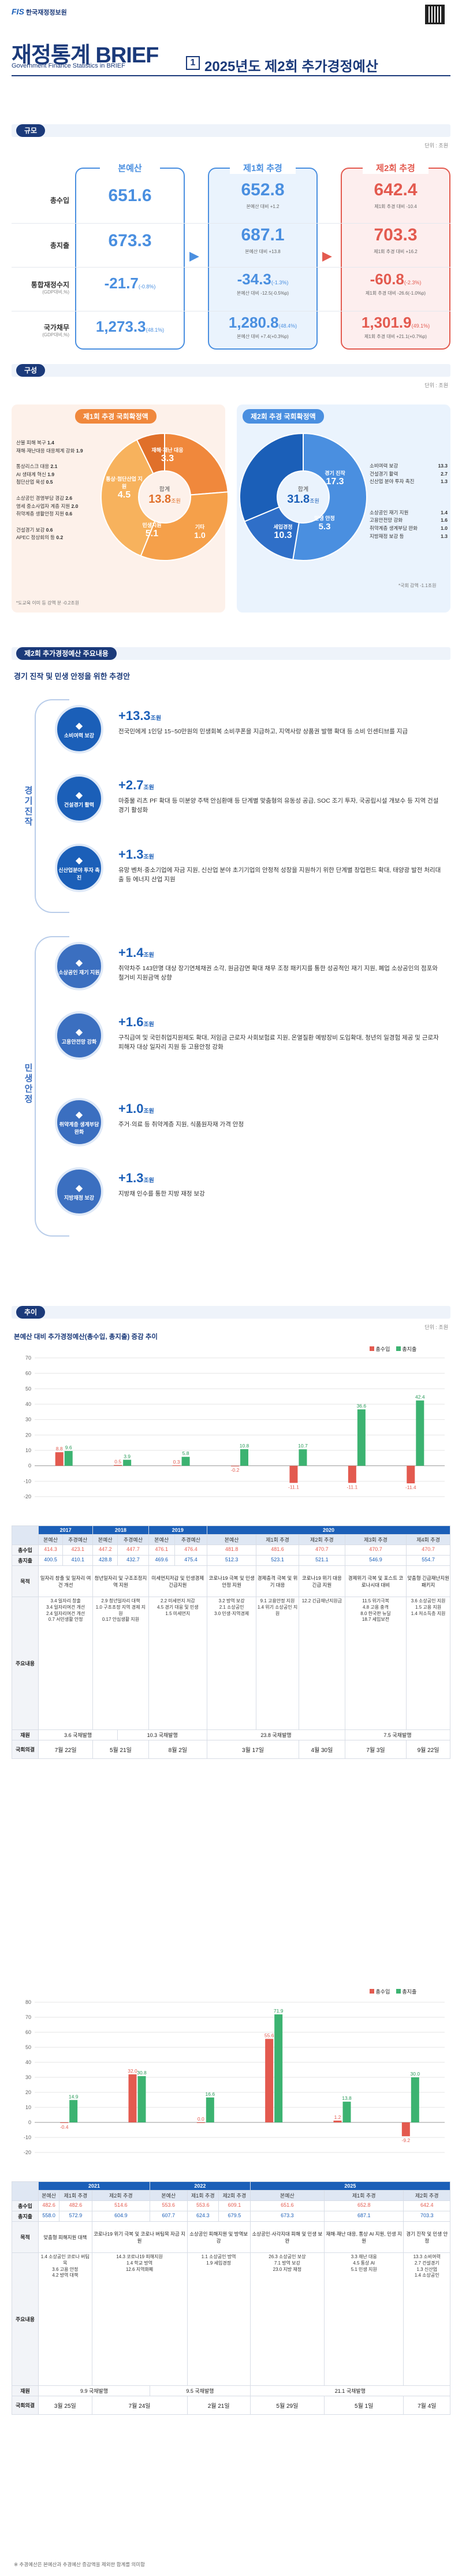  Describe the element at coordinates (426, 2406) in the screenshot. I see `cell-pass-date: 7월 4일` at that location.